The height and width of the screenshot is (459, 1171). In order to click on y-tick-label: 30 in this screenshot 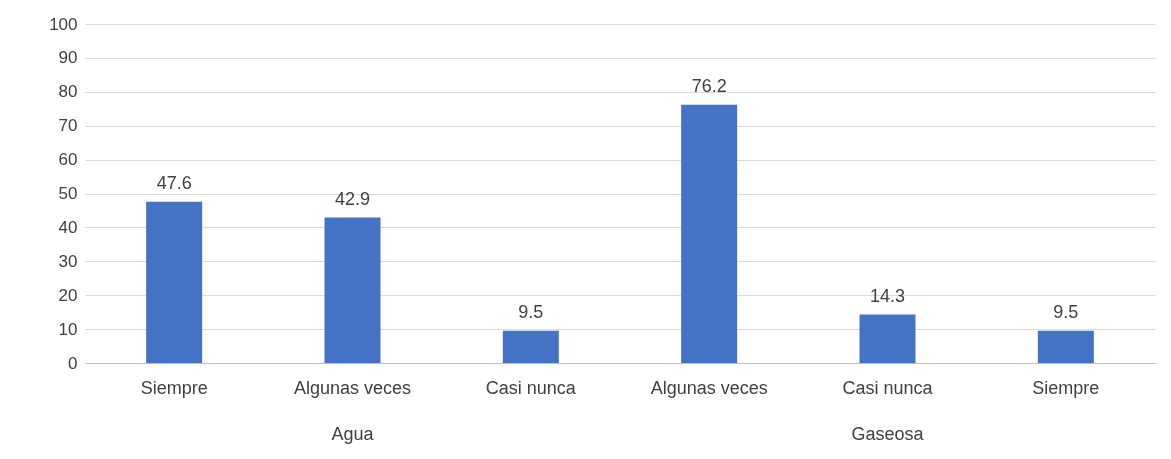, I will do `click(68, 261)`.